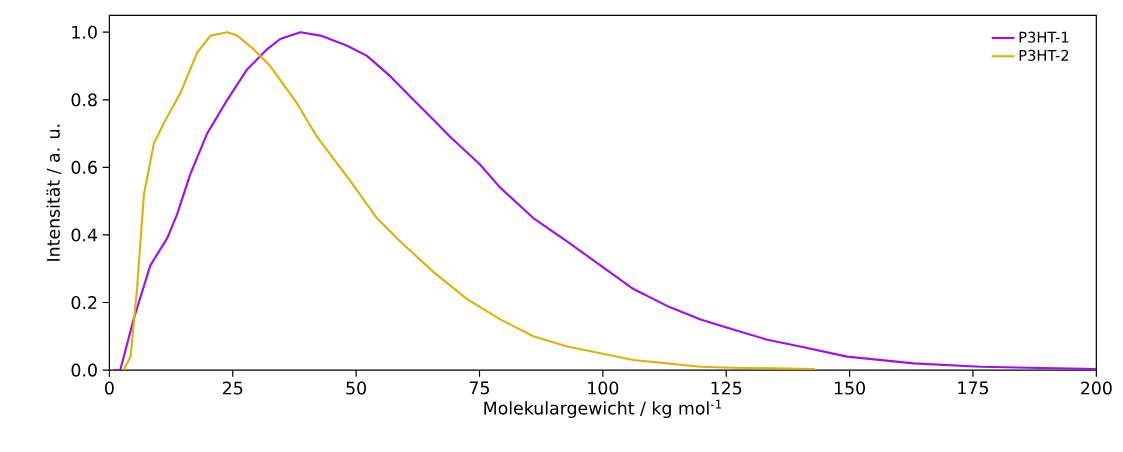  I want to click on y-tick-label: 0.0, so click(84, 370).